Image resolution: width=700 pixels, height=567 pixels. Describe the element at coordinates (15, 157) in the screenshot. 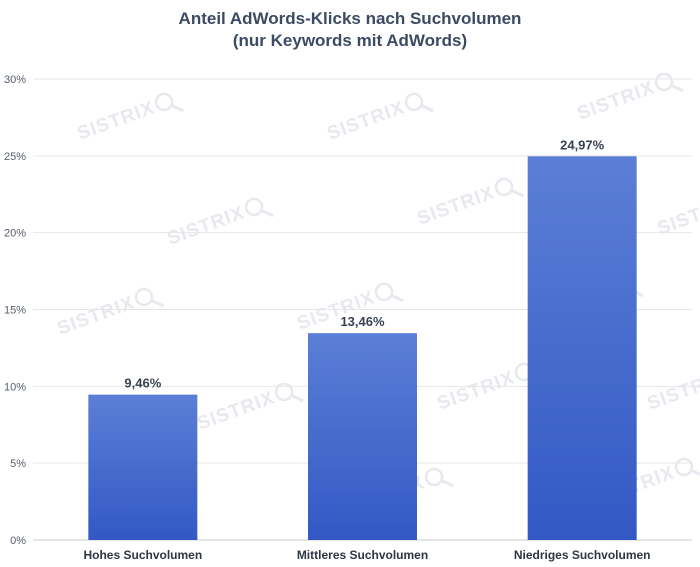

I see `y-tick-label: 25%` at that location.